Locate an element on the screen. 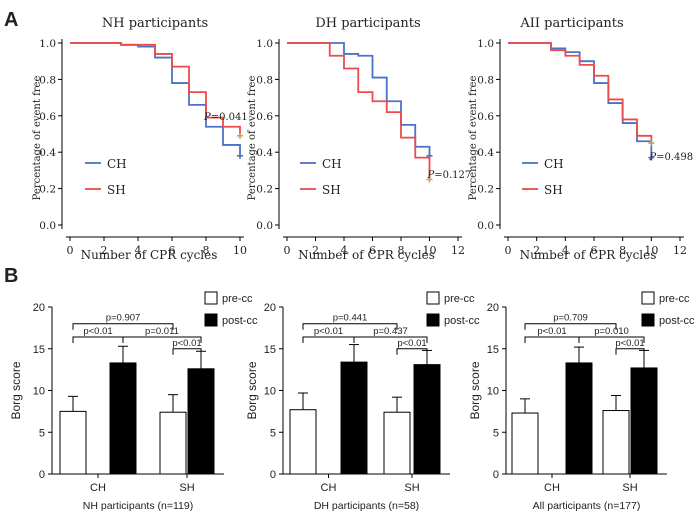 This screenshot has width=700, height=520. comparison-label: p=0.709 is located at coordinates (570, 318).